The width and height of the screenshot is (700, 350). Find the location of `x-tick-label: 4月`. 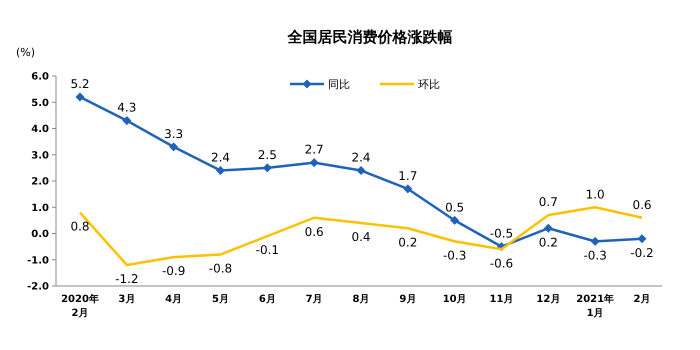

x-tick-label: 4月 is located at coordinates (173, 299).